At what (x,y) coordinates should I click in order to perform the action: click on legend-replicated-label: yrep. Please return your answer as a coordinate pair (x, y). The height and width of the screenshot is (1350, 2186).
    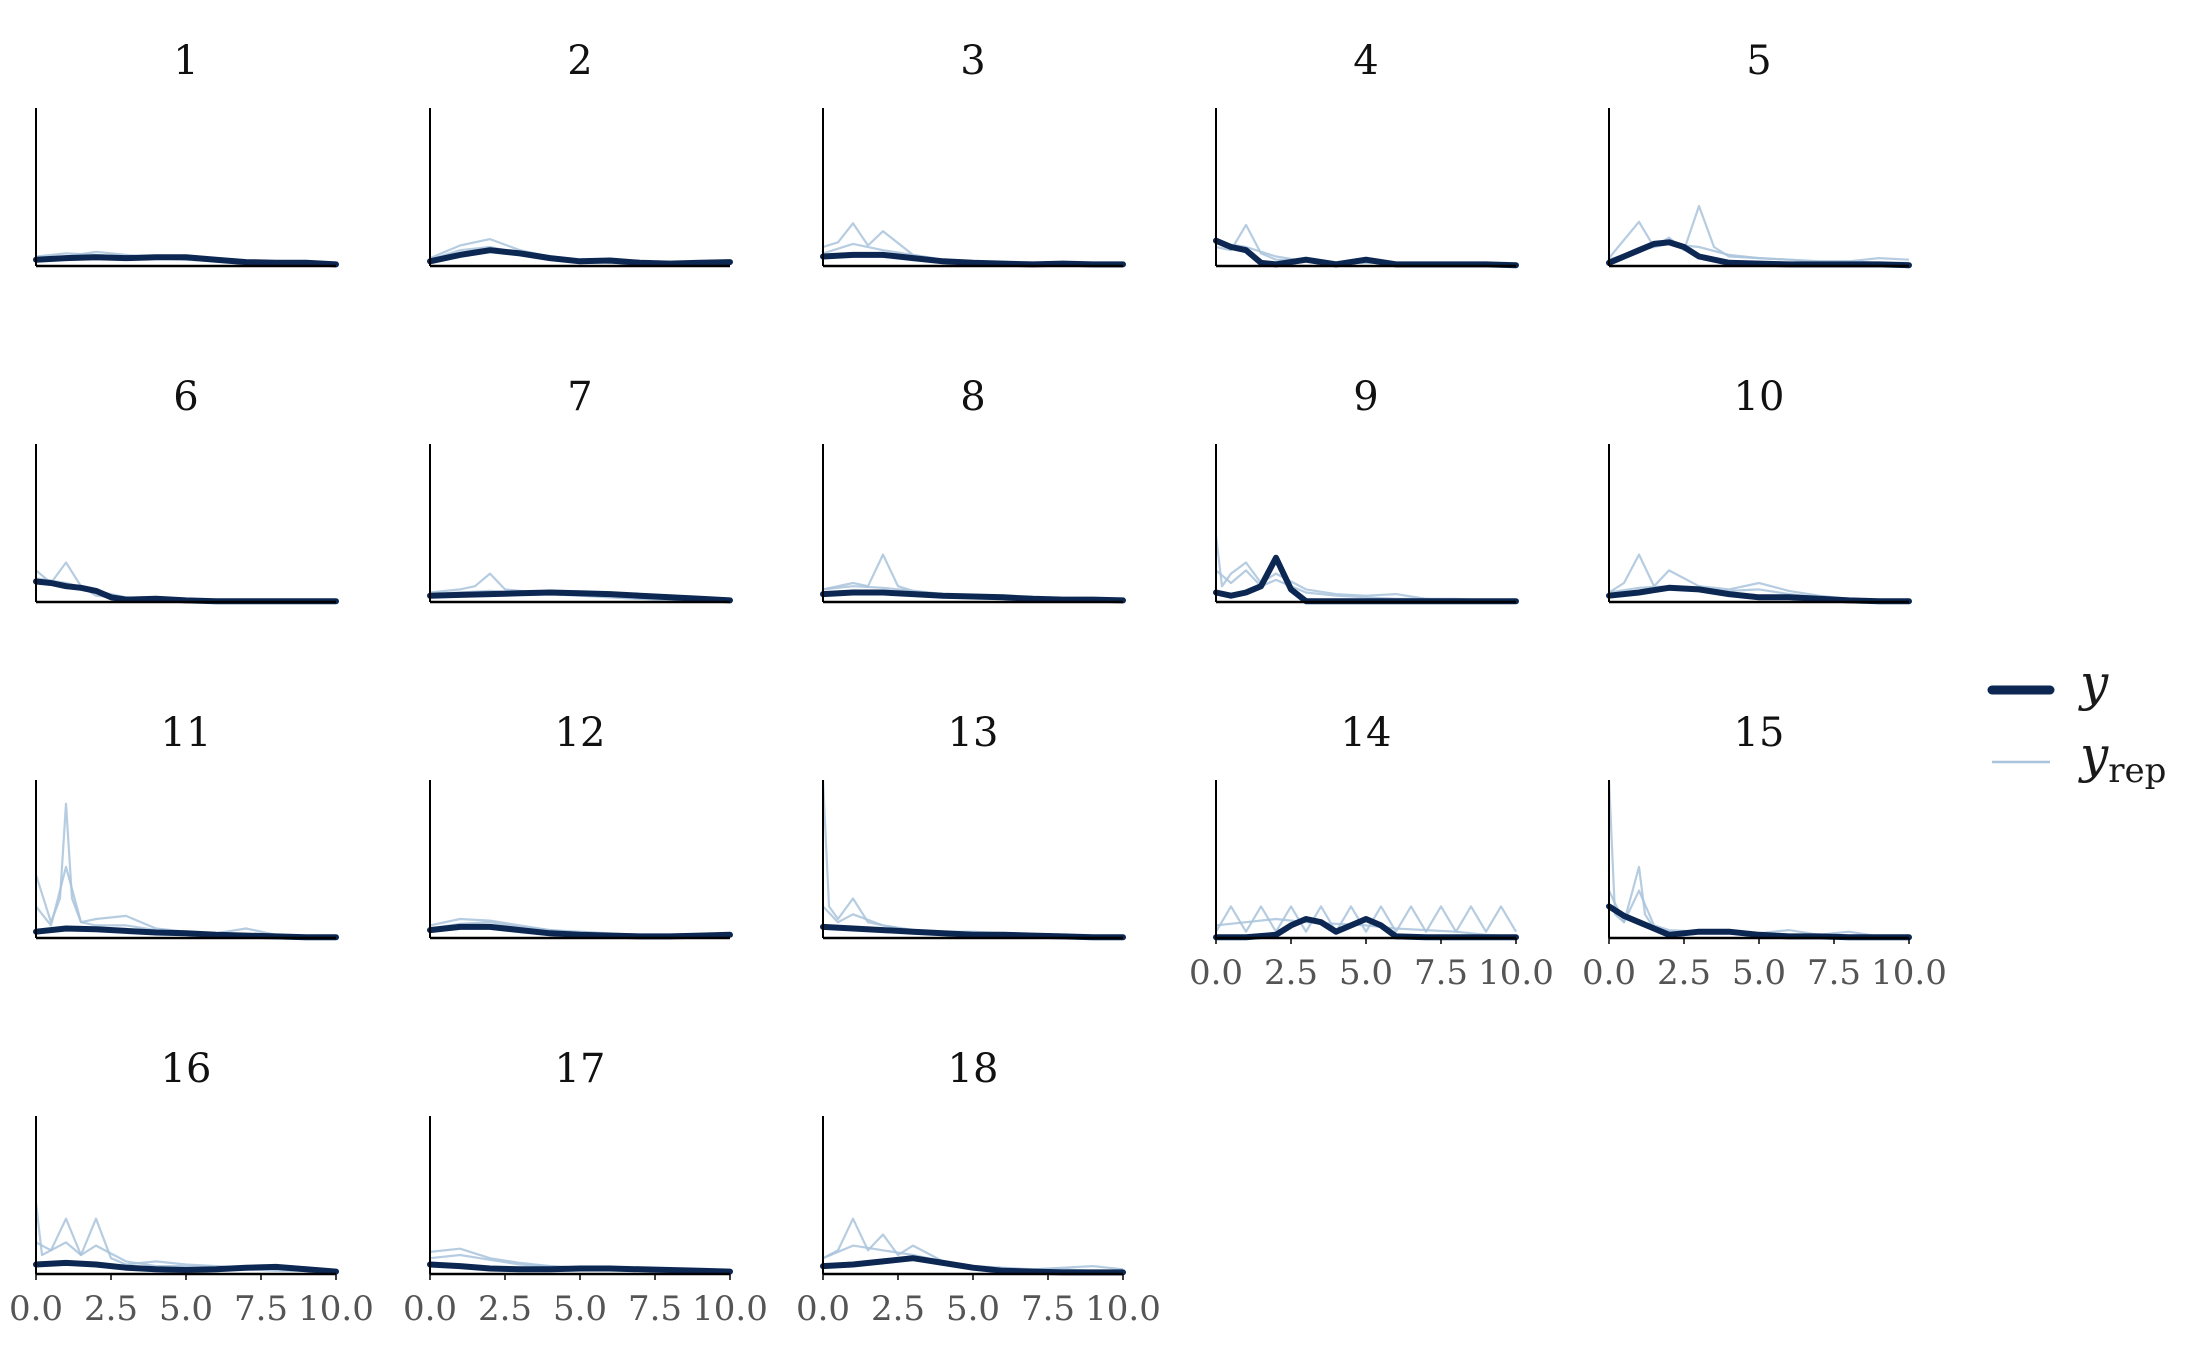
    Looking at the image, I should click on (2122, 758).